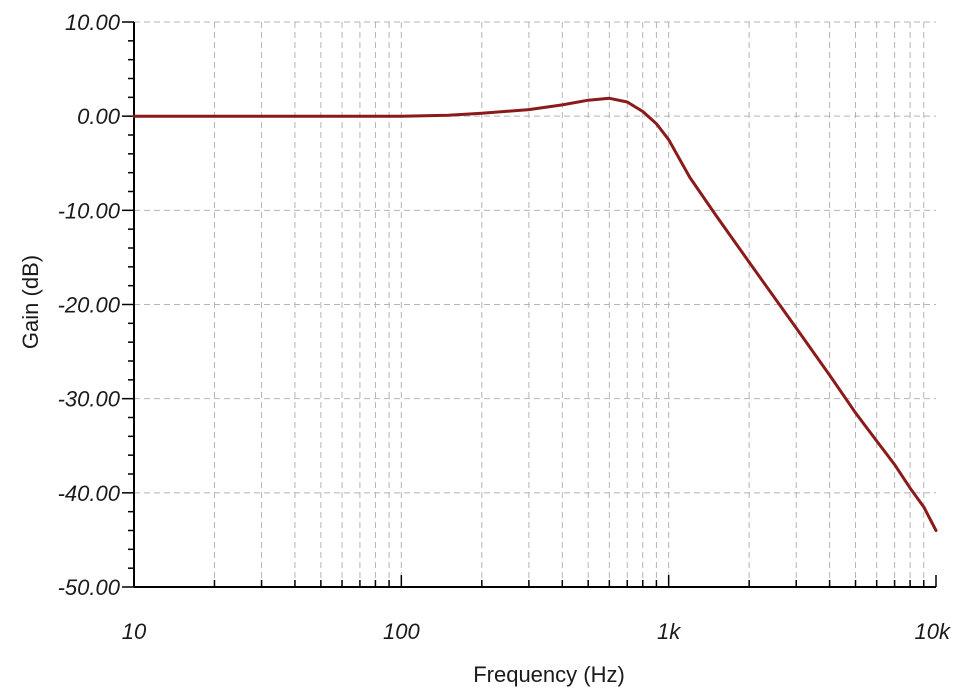 This screenshot has width=969, height=689. What do you see at coordinates (549, 674) in the screenshot?
I see `x-axis-title: Frequency (Hz)` at bounding box center [549, 674].